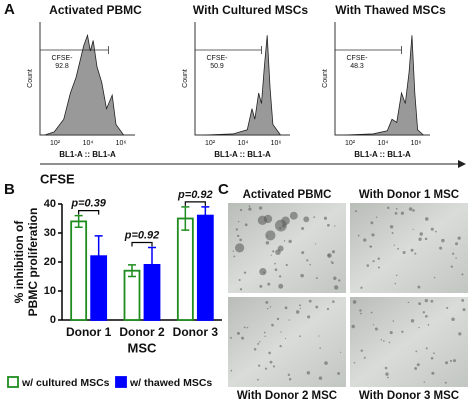  Describe the element at coordinates (88, 204) in the screenshot. I see `annotation: p=0.39` at that location.